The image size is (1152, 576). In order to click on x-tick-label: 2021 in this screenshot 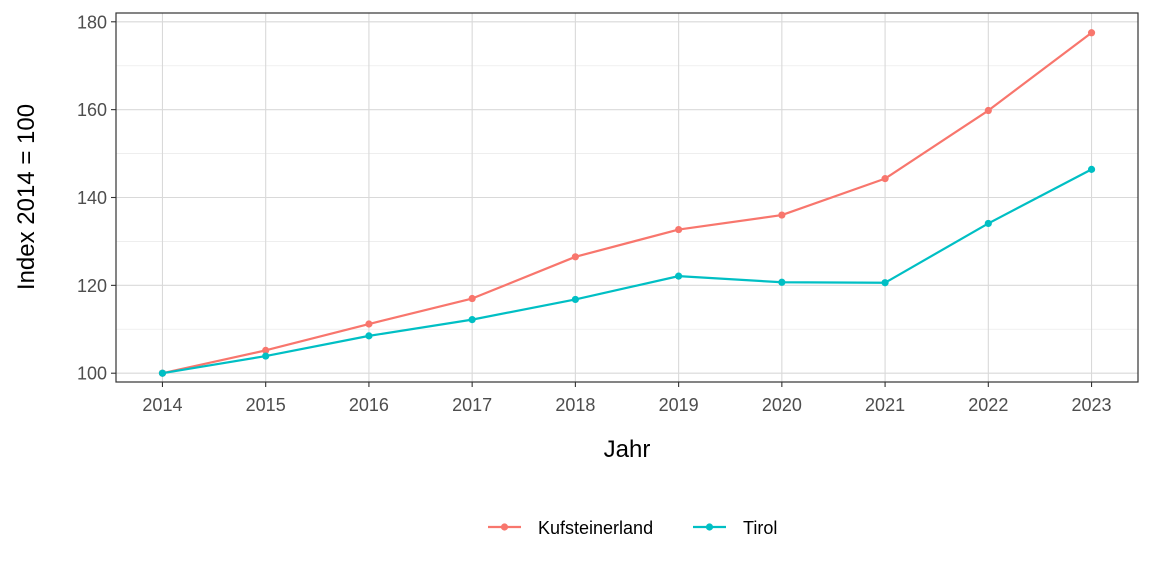, I will do `click(885, 405)`.